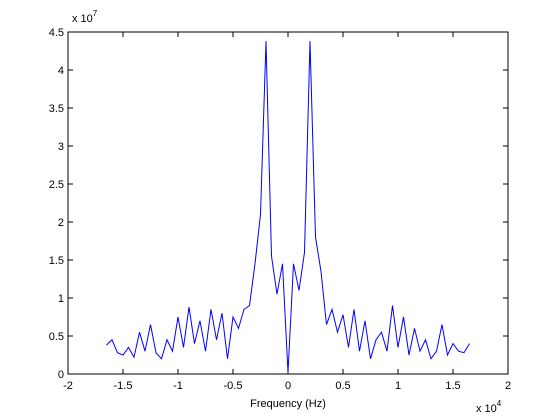  What do you see at coordinates (61, 223) in the screenshot?
I see `y-tick-label: 2` at bounding box center [61, 223].